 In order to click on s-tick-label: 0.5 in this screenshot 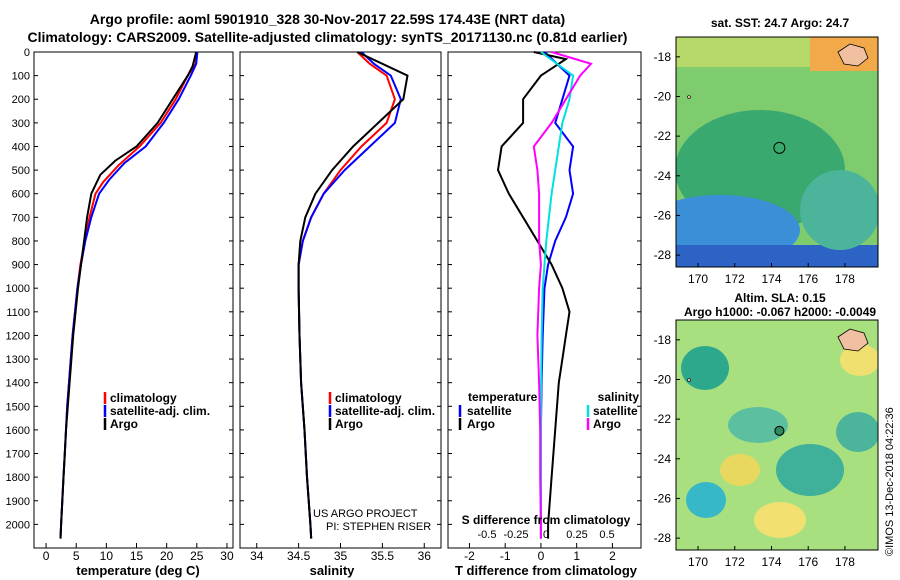, I will do `click(606, 535)`.